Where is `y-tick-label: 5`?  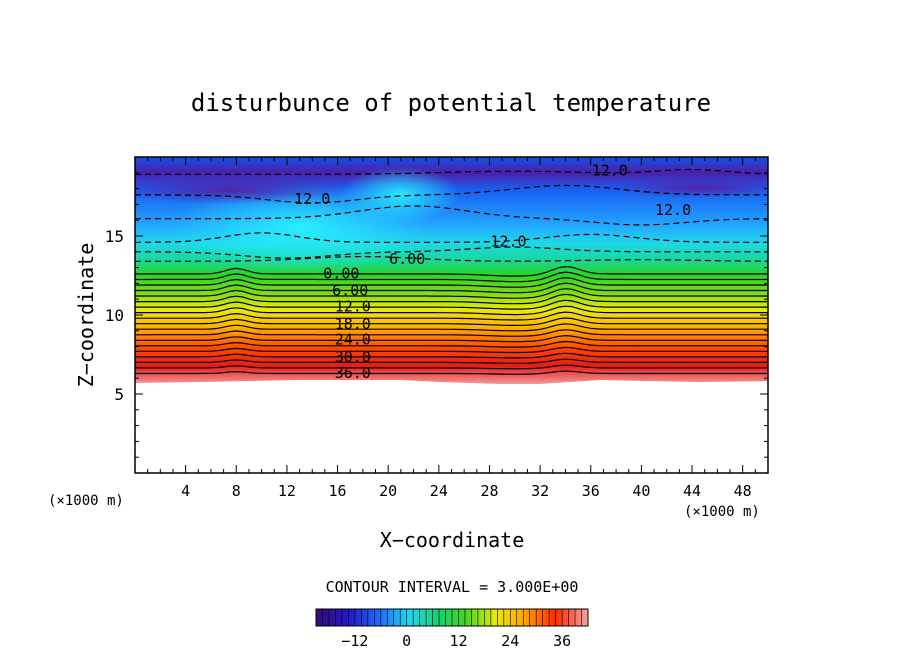 y-tick-label: 5 is located at coordinates (119, 394).